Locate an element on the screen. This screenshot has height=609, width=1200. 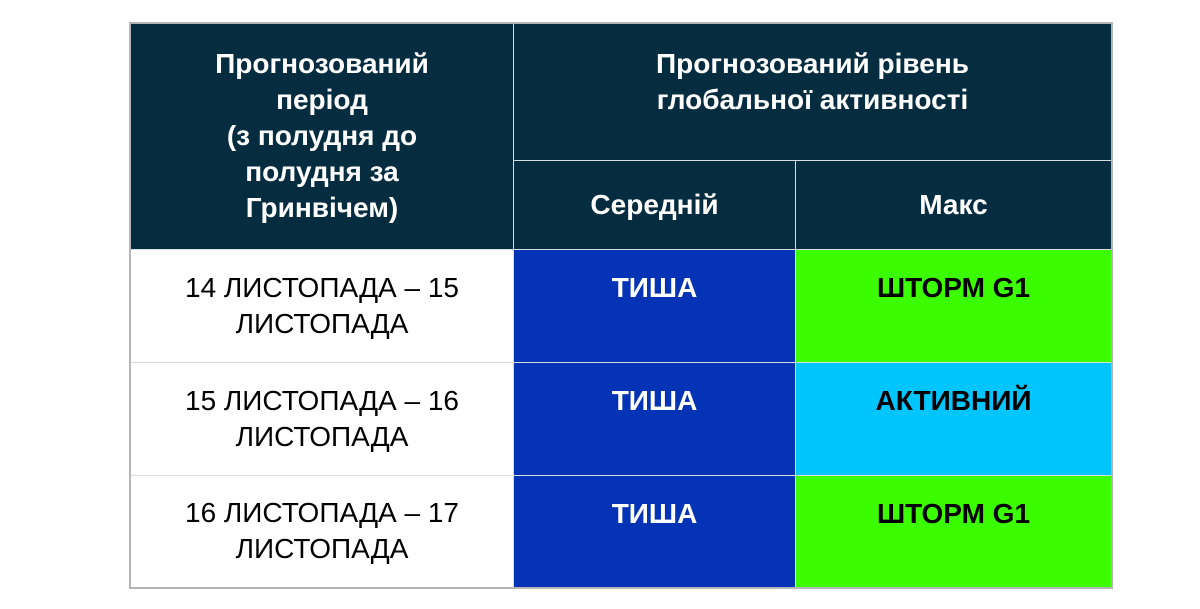
header-line: (з полудня до is located at coordinates (322, 136).